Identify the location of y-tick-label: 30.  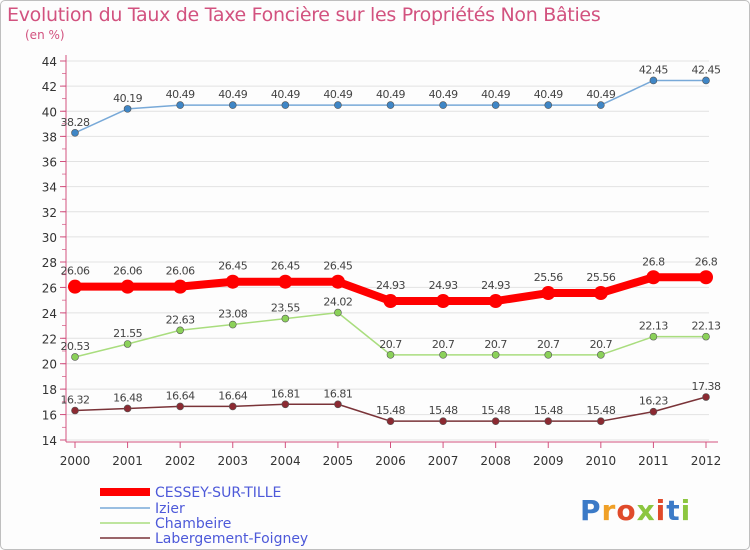
(49, 238).